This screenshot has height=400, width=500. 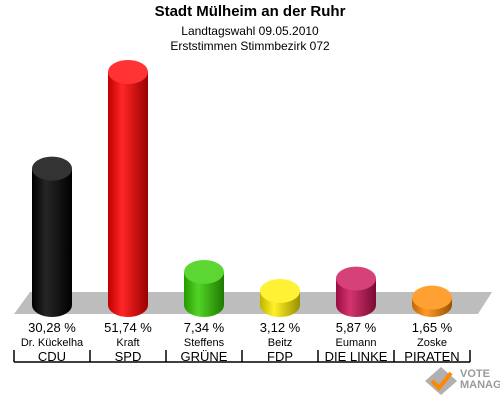 What do you see at coordinates (280, 343) in the screenshot?
I see `candidate-label: Beitz` at bounding box center [280, 343].